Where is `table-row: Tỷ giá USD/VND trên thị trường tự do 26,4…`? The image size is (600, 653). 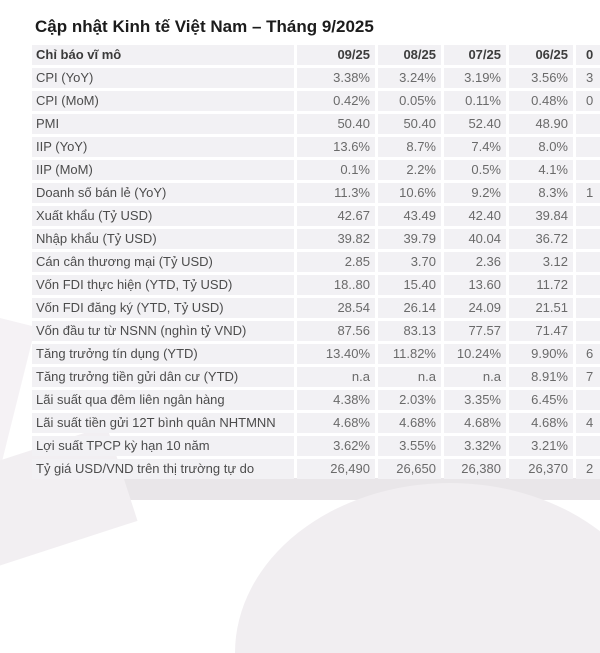 table-row: Tỷ giá USD/VND trên thị trường tự do 26,4… is located at coordinates (316, 469).